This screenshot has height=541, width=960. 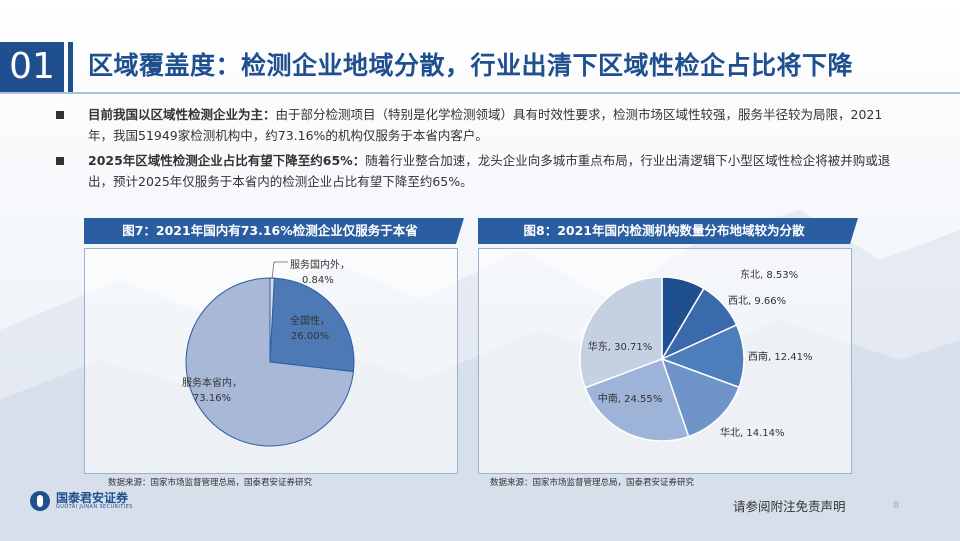 I want to click on page-title: 区域覆盖度：检测企业地域分散，行业出清下区域性检企占比将下降, so click(x=471, y=65).